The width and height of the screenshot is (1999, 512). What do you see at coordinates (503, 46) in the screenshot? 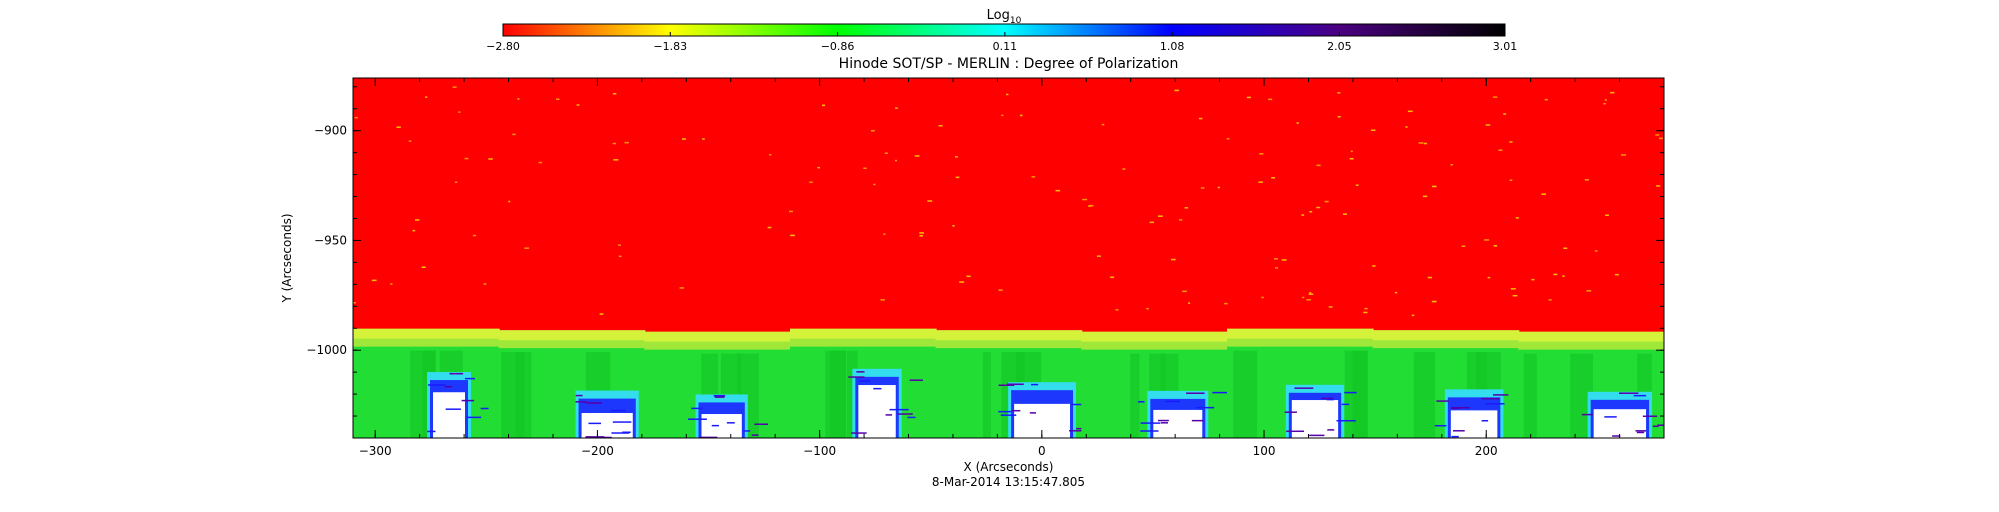
I see `colorbar-tick-label: −2.80` at bounding box center [503, 46].